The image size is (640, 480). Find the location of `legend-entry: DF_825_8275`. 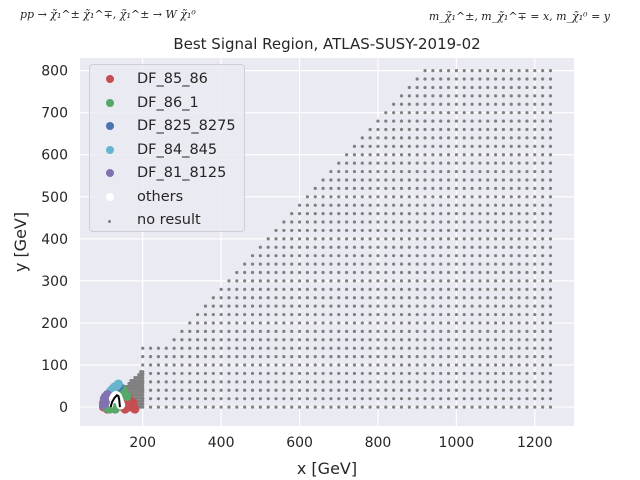

legend-entry: DF_825_8275 is located at coordinates (167, 126).